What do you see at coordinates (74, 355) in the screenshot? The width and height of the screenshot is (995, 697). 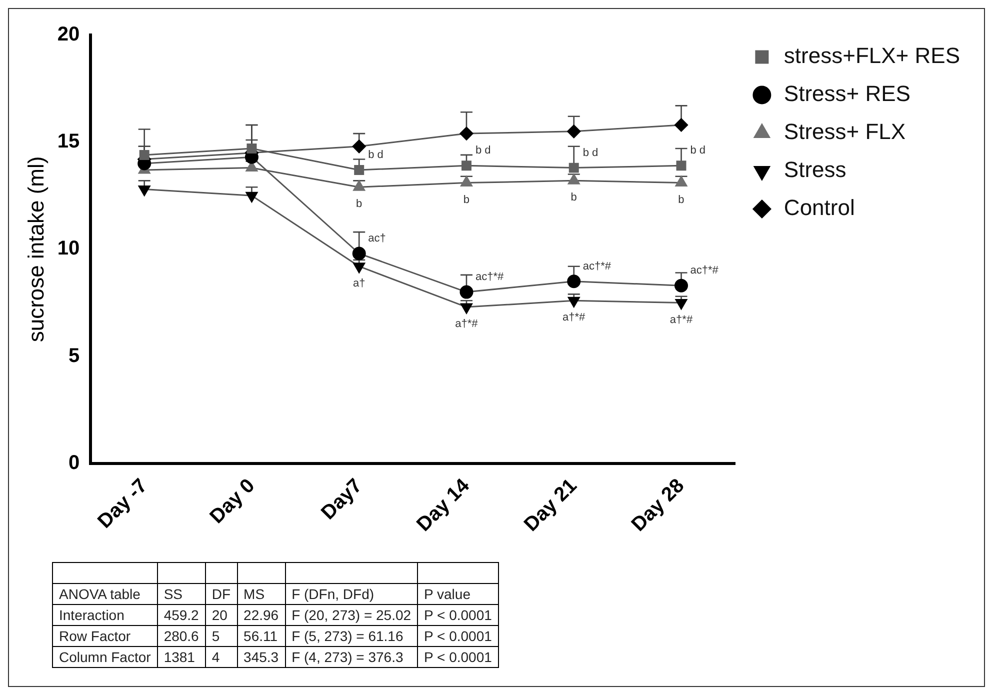 I see `y-tick-label: 5` at bounding box center [74, 355].